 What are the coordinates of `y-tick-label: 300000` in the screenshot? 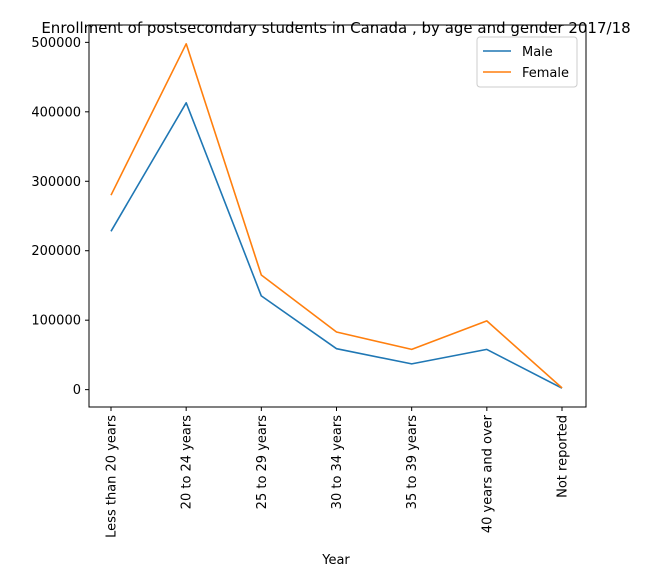 It's located at (56, 182).